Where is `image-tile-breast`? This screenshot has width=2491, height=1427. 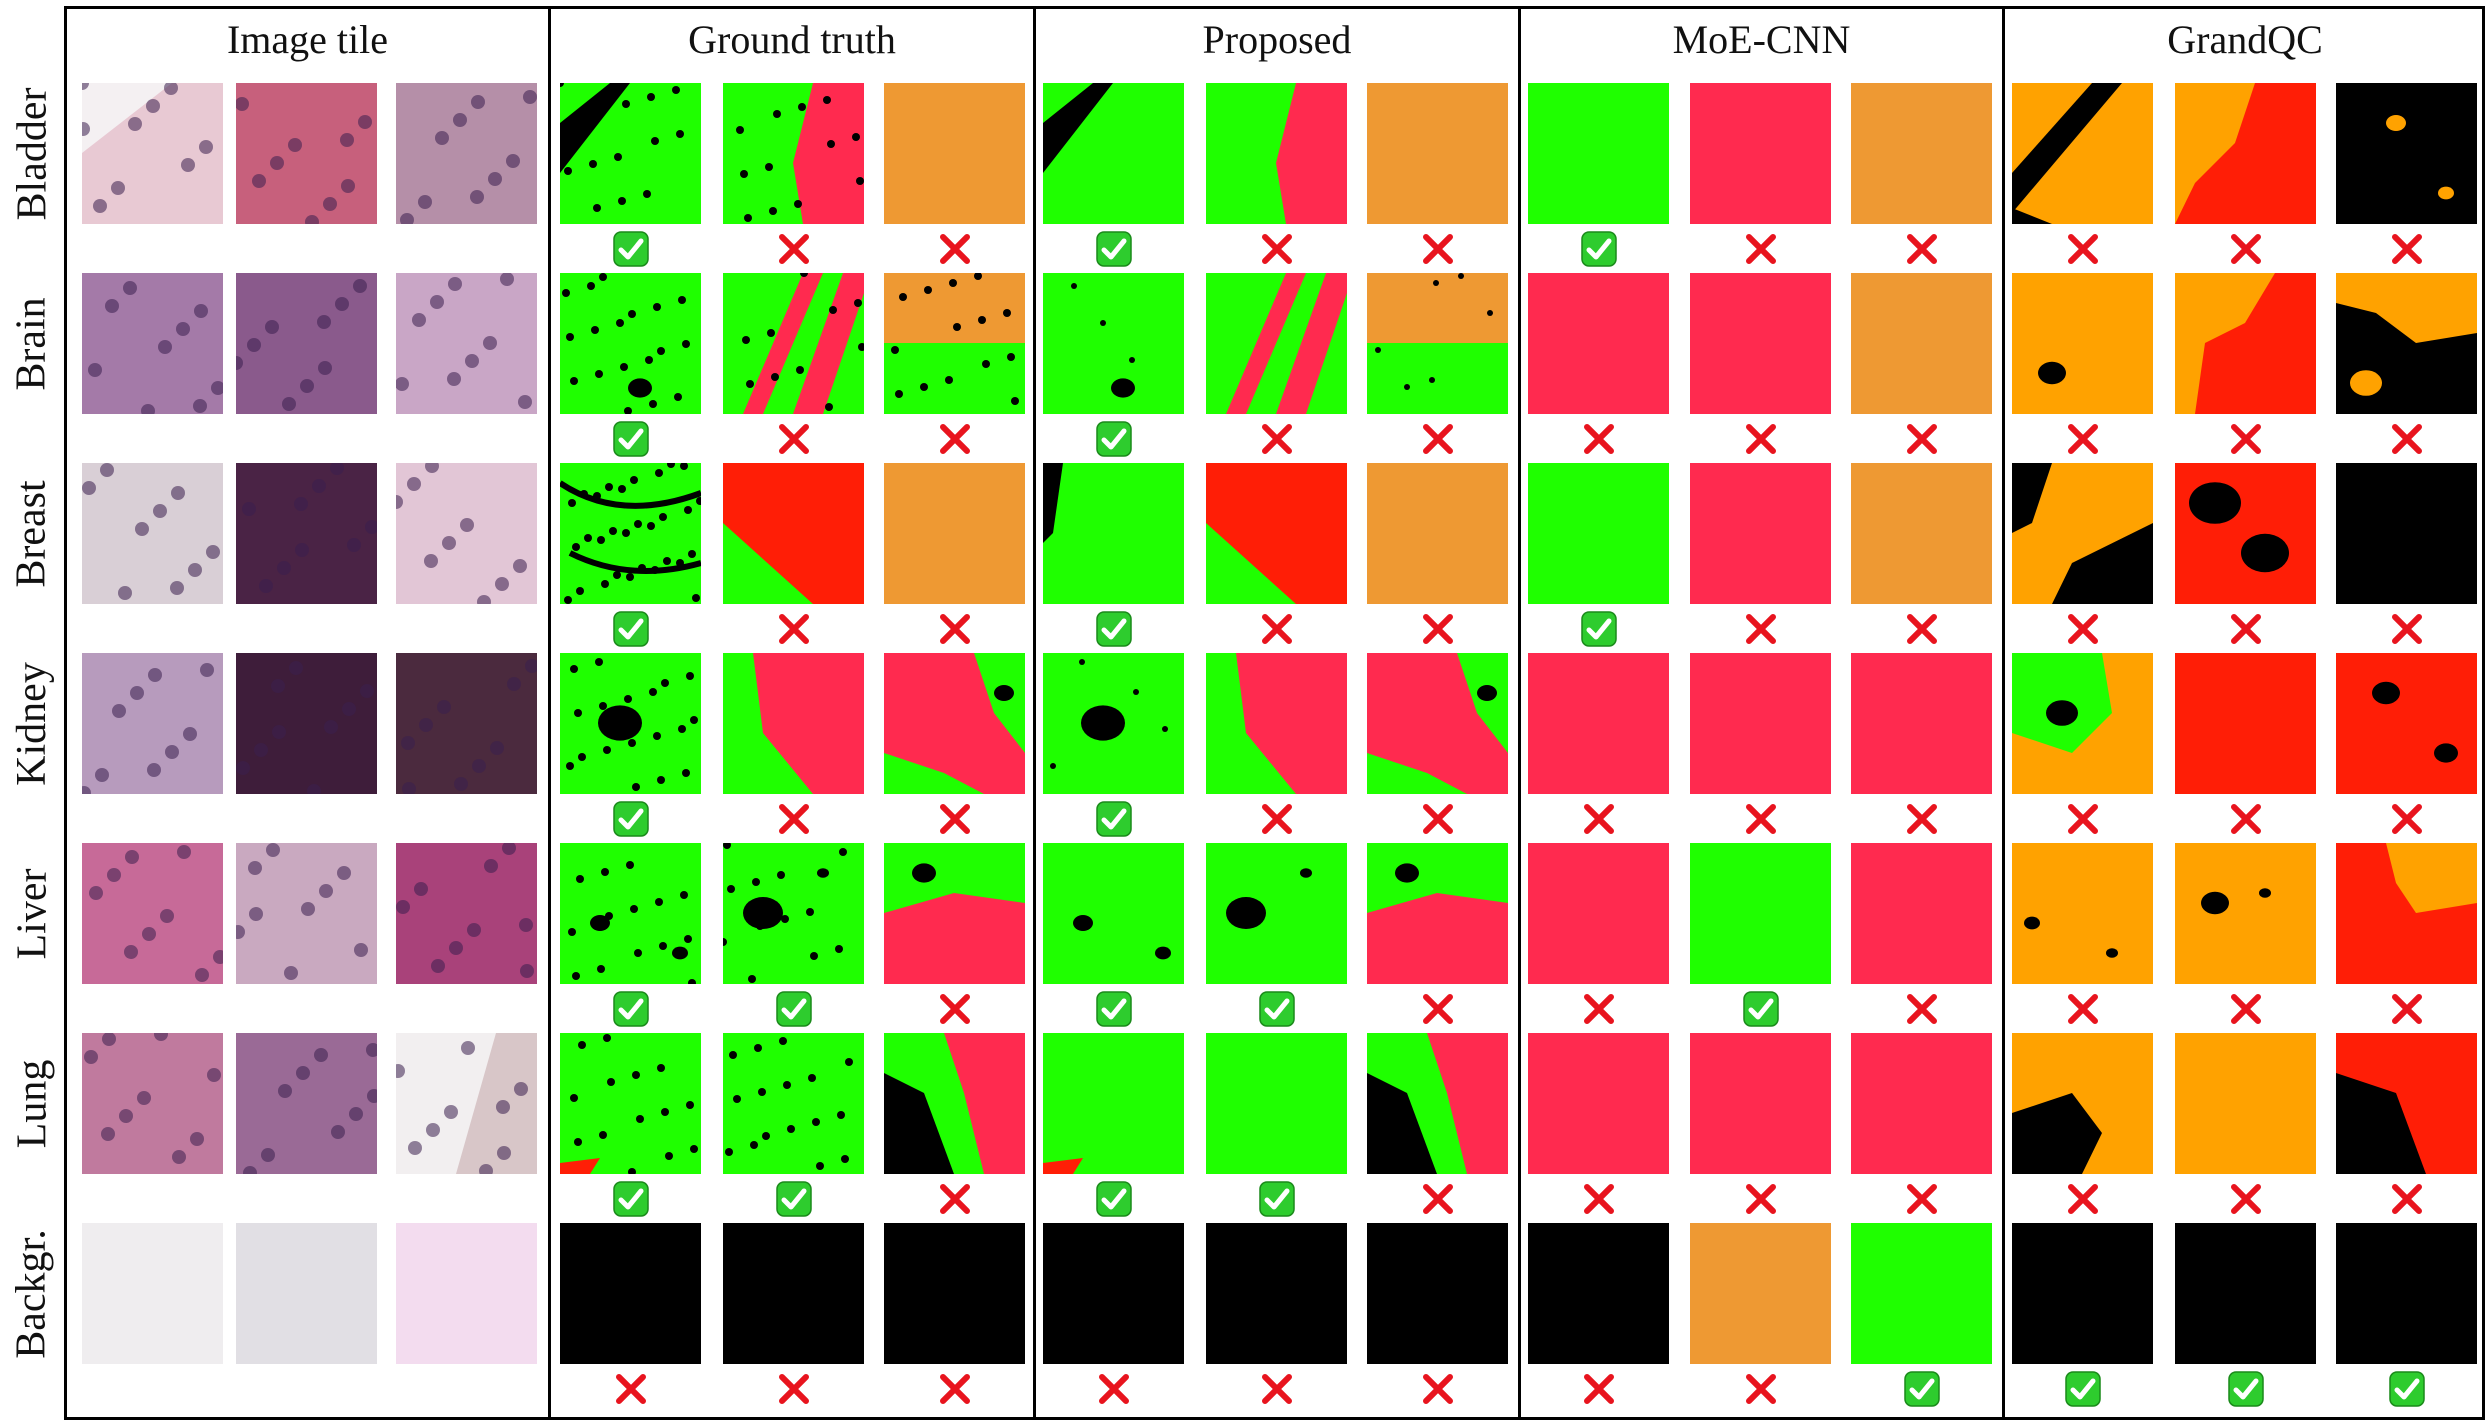
image-tile-breast is located at coordinates (152, 533).